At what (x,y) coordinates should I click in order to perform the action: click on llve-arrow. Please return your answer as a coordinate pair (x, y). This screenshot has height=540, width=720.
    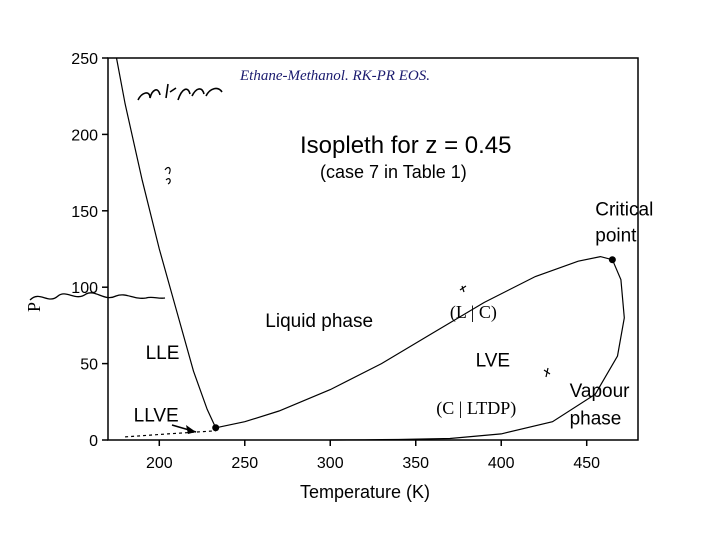
    Looking at the image, I should click on (184, 429).